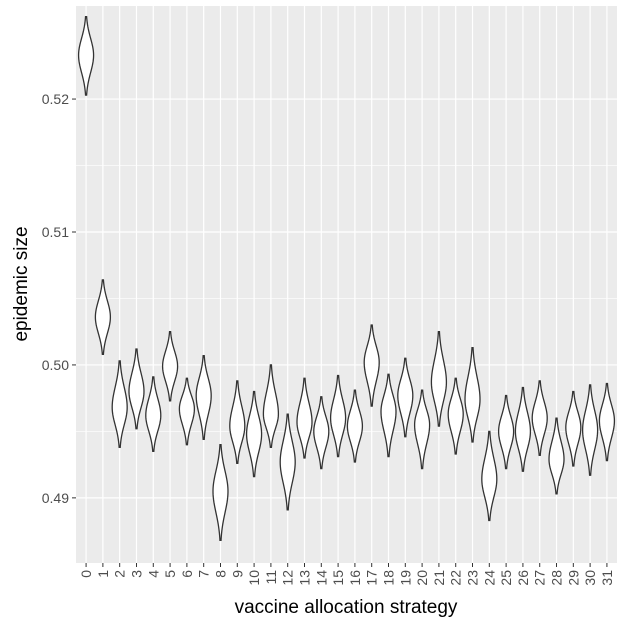 Image resolution: width=623 pixels, height=623 pixels. I want to click on x-tick-label: 31, so click(607, 578).